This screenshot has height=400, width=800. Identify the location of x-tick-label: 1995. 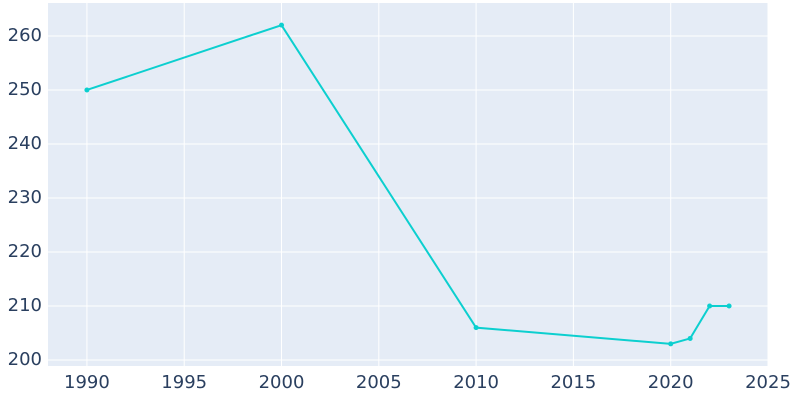
(184, 382).